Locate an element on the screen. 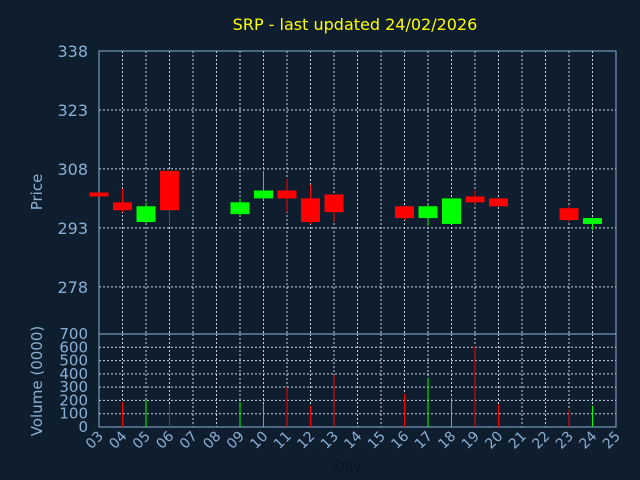 This screenshot has width=640, height=480. day-tick-label: 08 is located at coordinates (212, 441).